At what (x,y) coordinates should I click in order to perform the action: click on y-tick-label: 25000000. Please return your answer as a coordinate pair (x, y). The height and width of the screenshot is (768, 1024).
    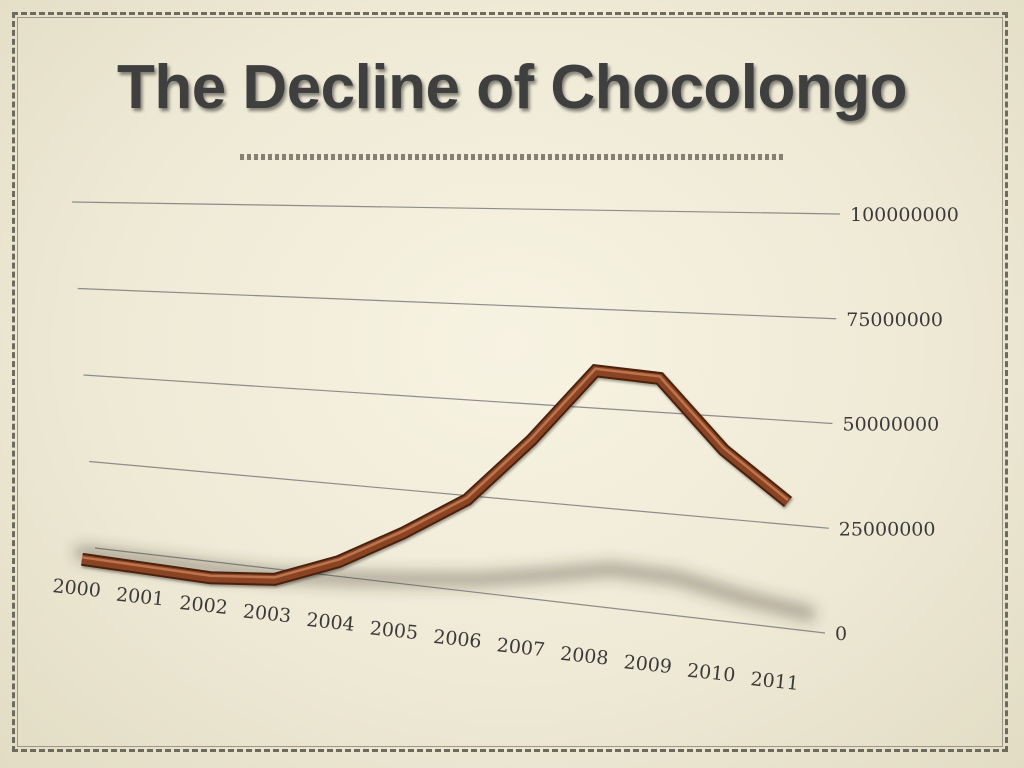
    Looking at the image, I should click on (887, 529).